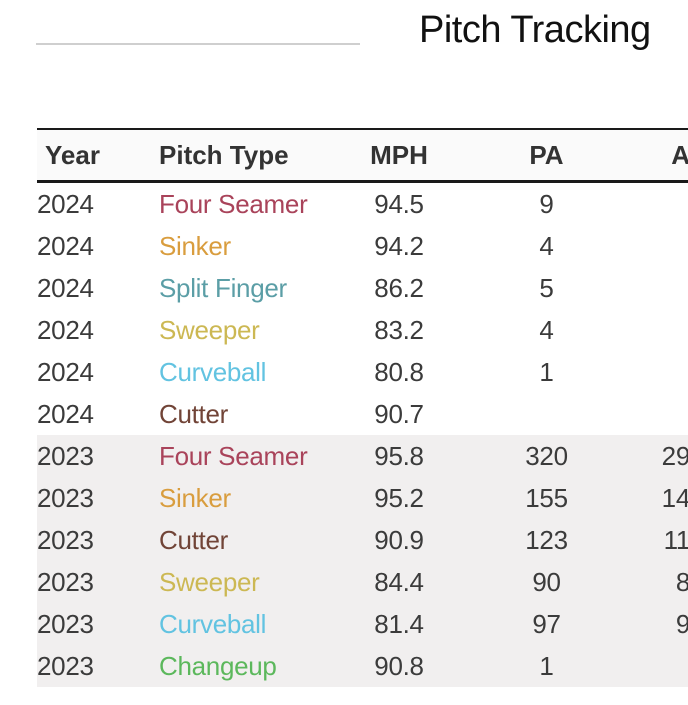 The image size is (688, 705). What do you see at coordinates (546, 539) in the screenshot?
I see `cell-pa: 123` at bounding box center [546, 539].